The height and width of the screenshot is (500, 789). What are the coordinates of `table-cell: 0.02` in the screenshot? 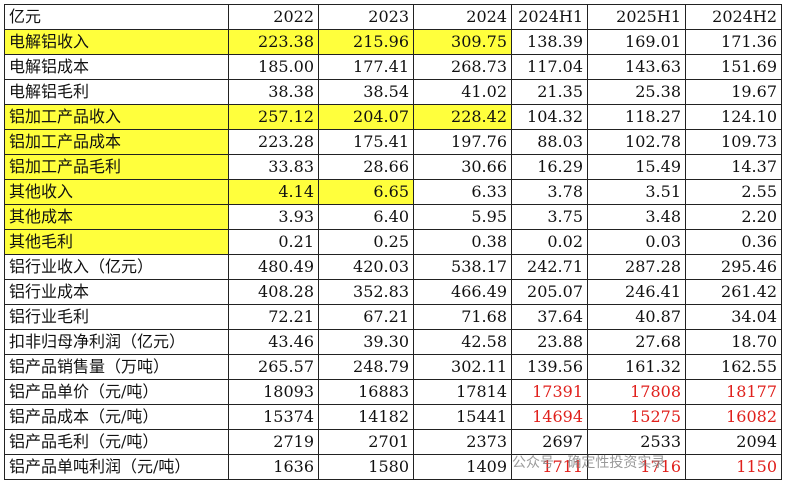 It's located at (549, 242).